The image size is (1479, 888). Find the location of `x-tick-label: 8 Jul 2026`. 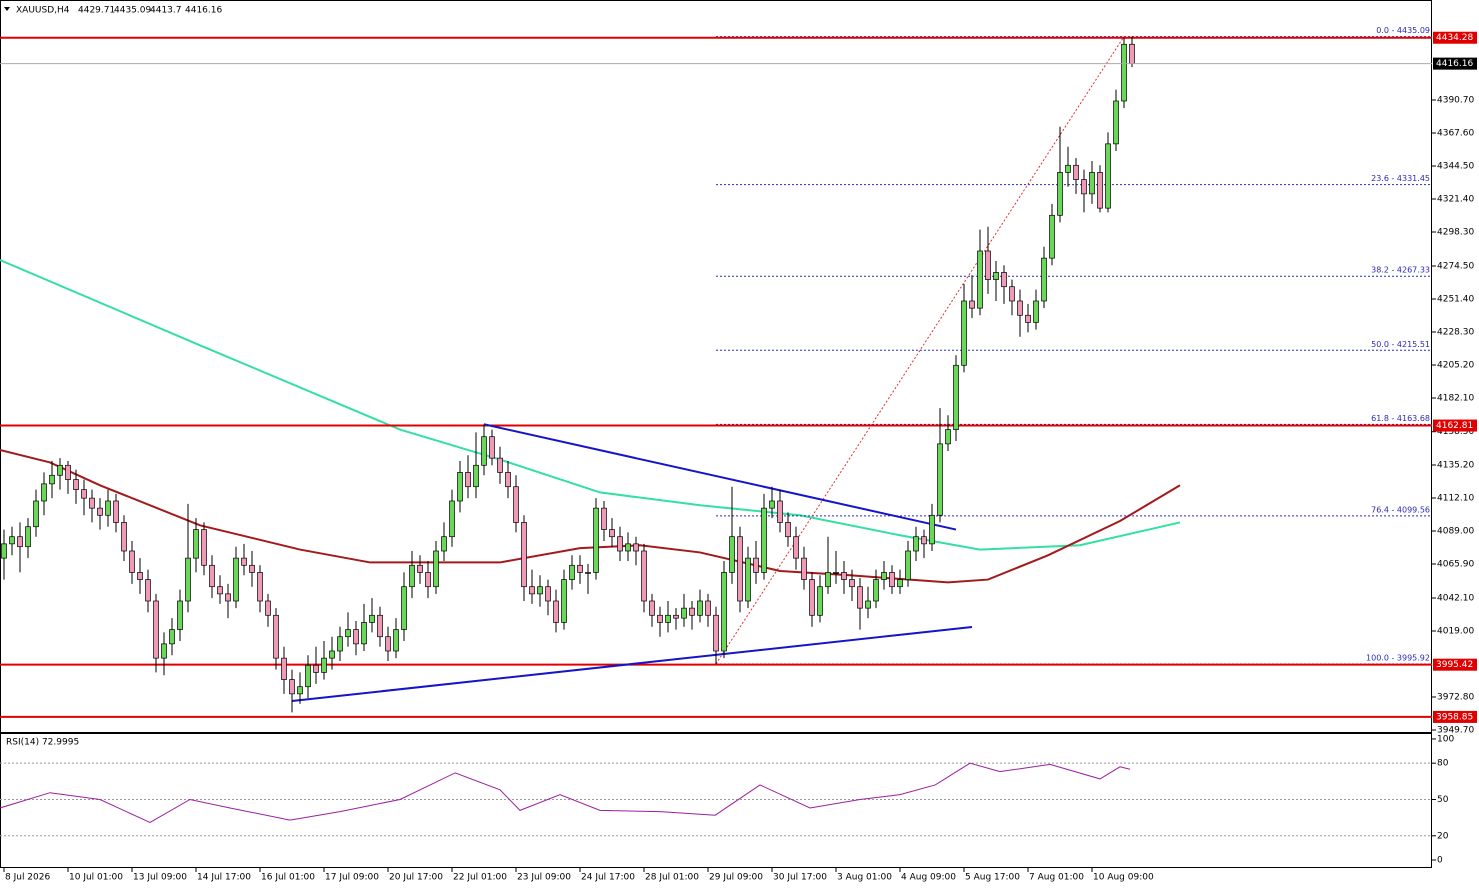

x-tick-label: 8 Jul 2026 is located at coordinates (27, 878).